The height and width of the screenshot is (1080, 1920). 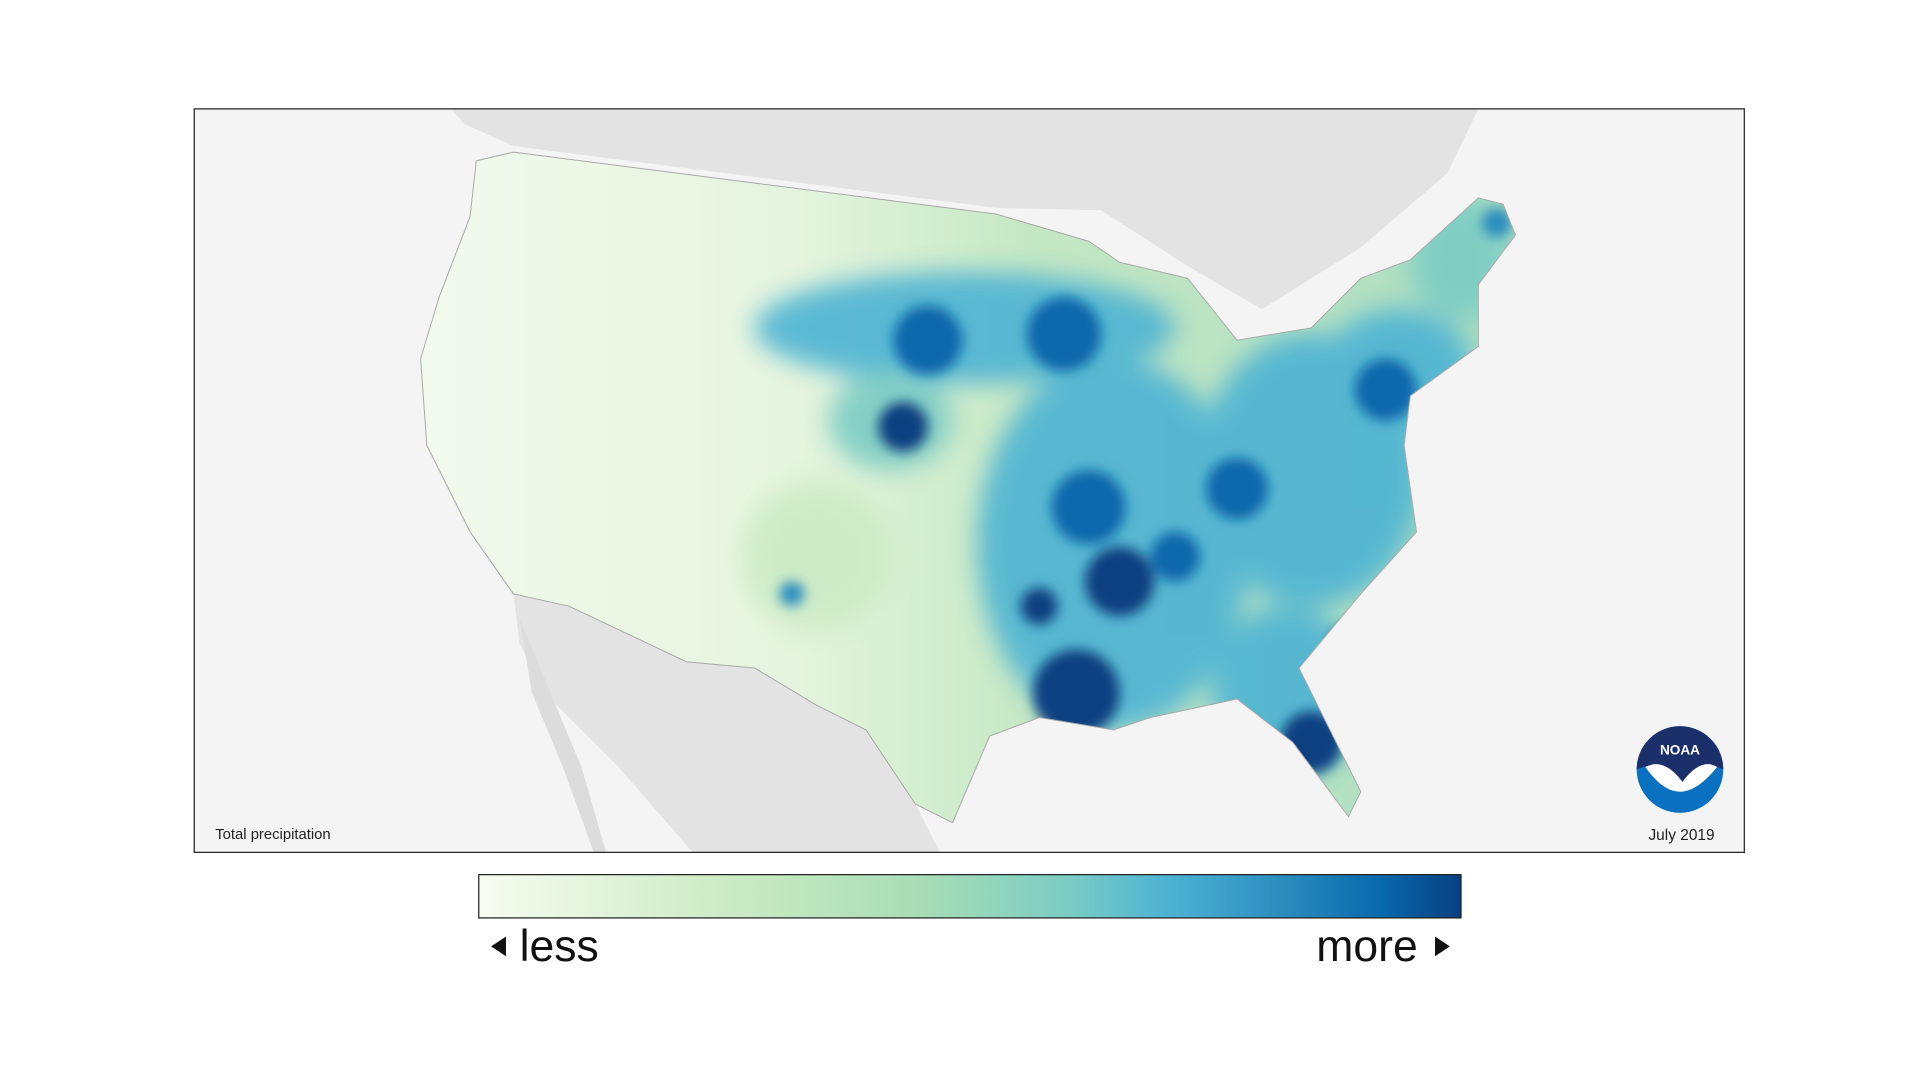 I want to click on map-caption: Total precipitation, so click(x=272, y=835).